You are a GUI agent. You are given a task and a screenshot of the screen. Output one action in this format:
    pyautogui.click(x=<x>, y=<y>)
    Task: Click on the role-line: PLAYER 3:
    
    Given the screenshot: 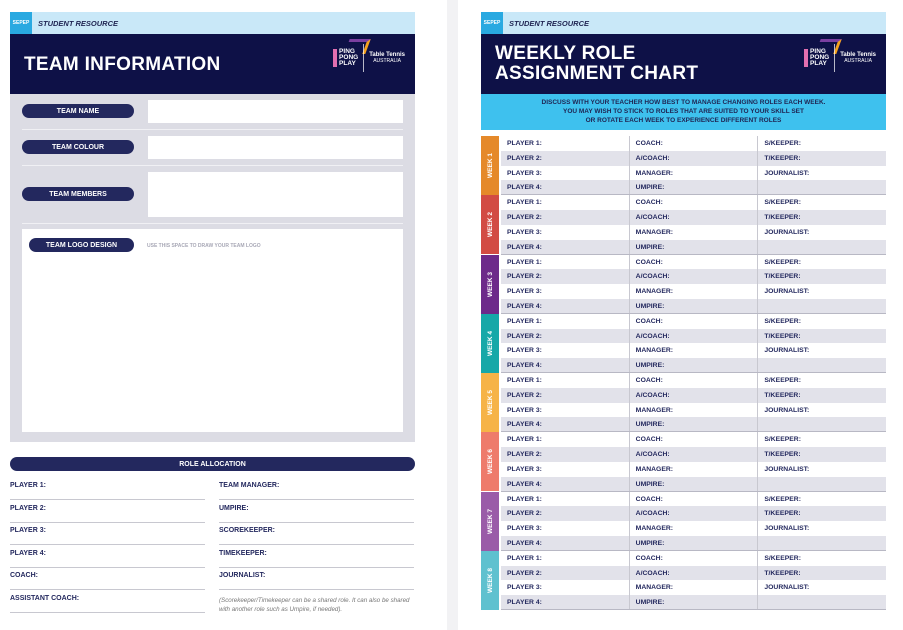 What is the action you would take?
    pyautogui.click(x=107, y=534)
    